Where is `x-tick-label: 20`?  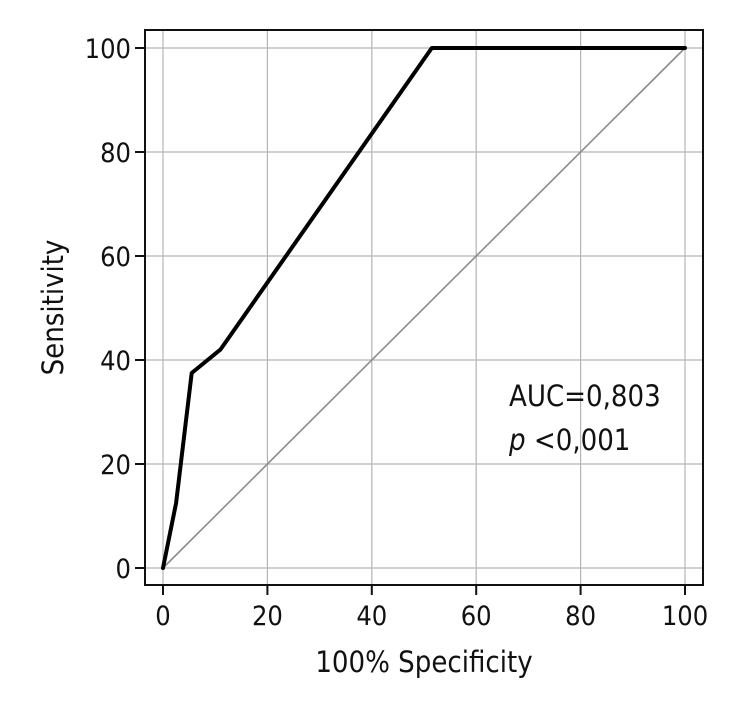 x-tick-label: 20 is located at coordinates (267, 616).